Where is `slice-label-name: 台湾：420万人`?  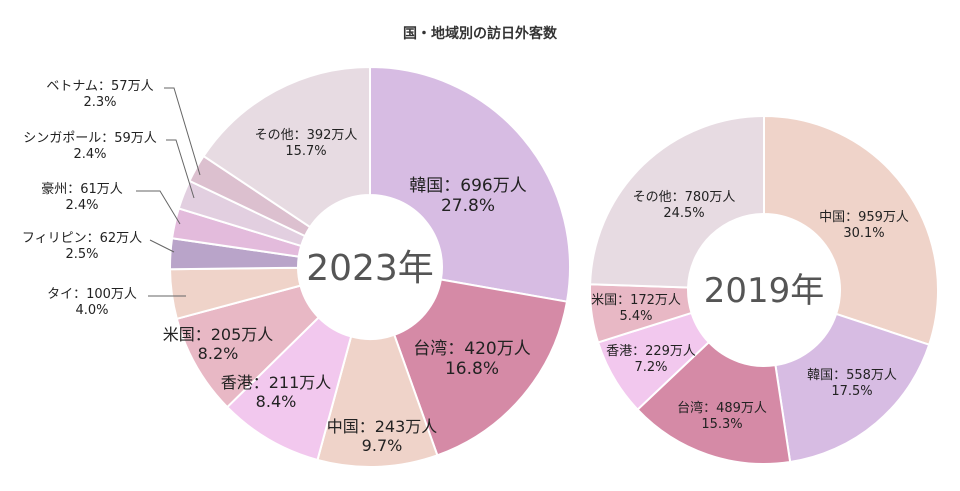
slice-label-name: 台湾：420万人 is located at coordinates (471, 349).